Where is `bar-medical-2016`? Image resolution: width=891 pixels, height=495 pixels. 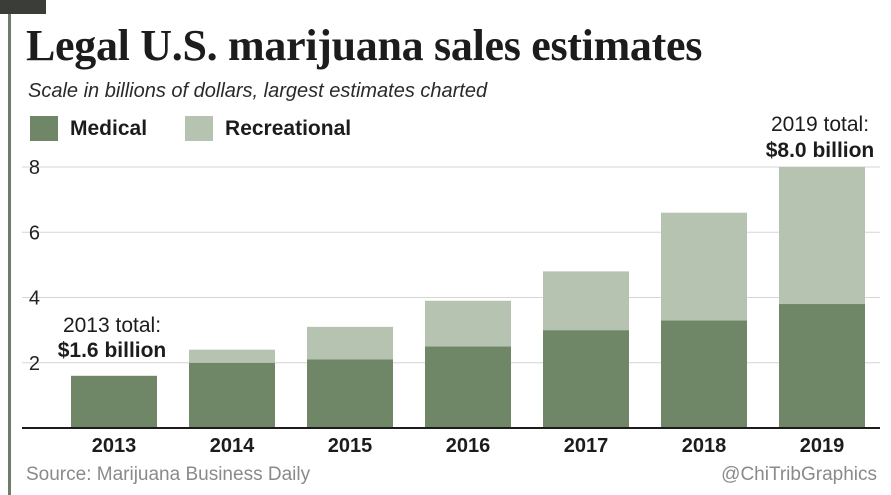
bar-medical-2016 is located at coordinates (468, 387).